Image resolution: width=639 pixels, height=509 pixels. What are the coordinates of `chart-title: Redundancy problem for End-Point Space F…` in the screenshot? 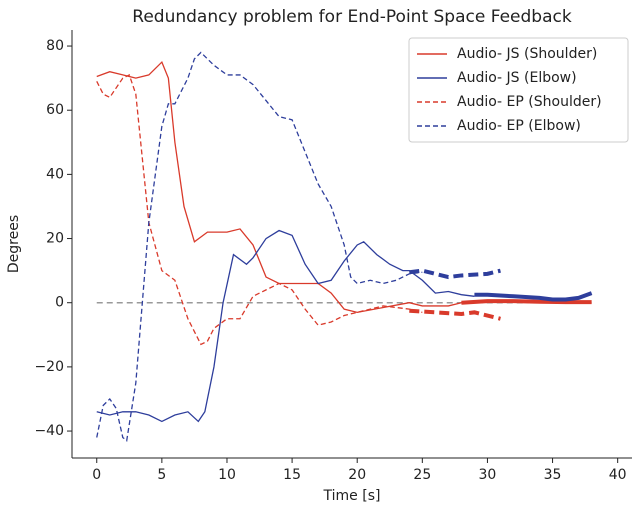 It's located at (352, 17).